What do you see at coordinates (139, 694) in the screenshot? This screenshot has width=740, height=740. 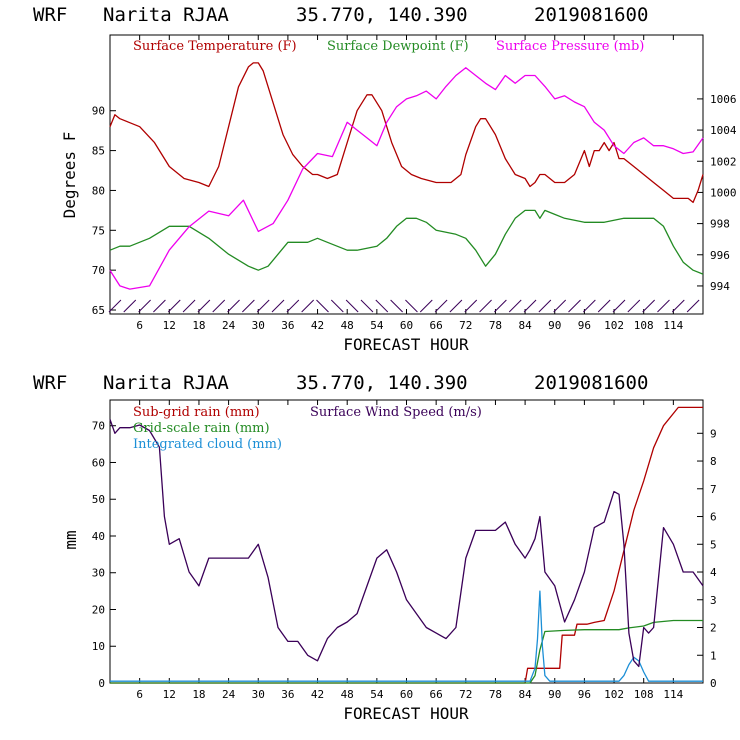 I see `x-tick-label: 6` at bounding box center [139, 694].